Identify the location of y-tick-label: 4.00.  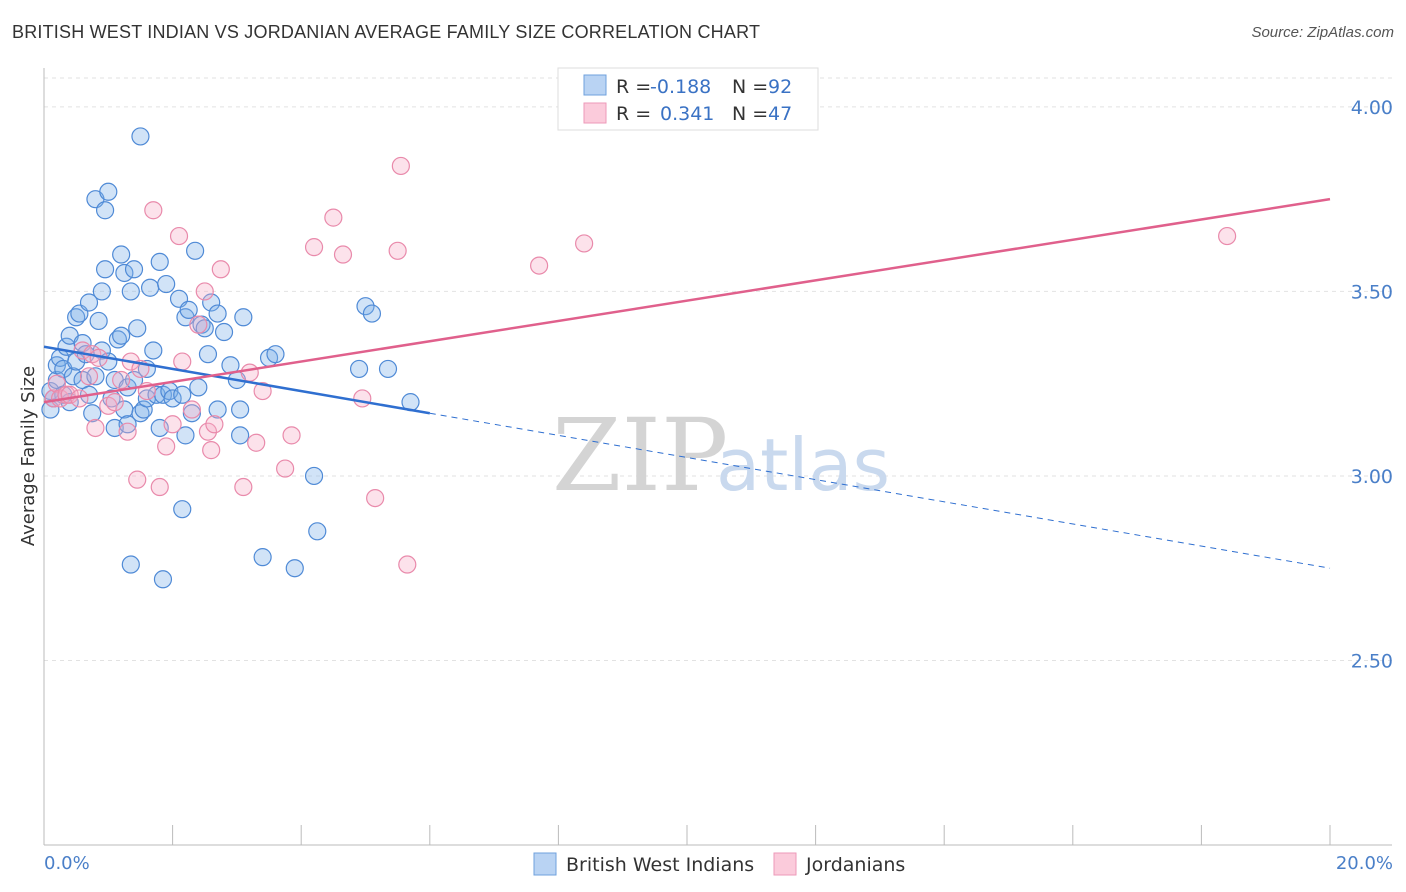
(1372, 108).